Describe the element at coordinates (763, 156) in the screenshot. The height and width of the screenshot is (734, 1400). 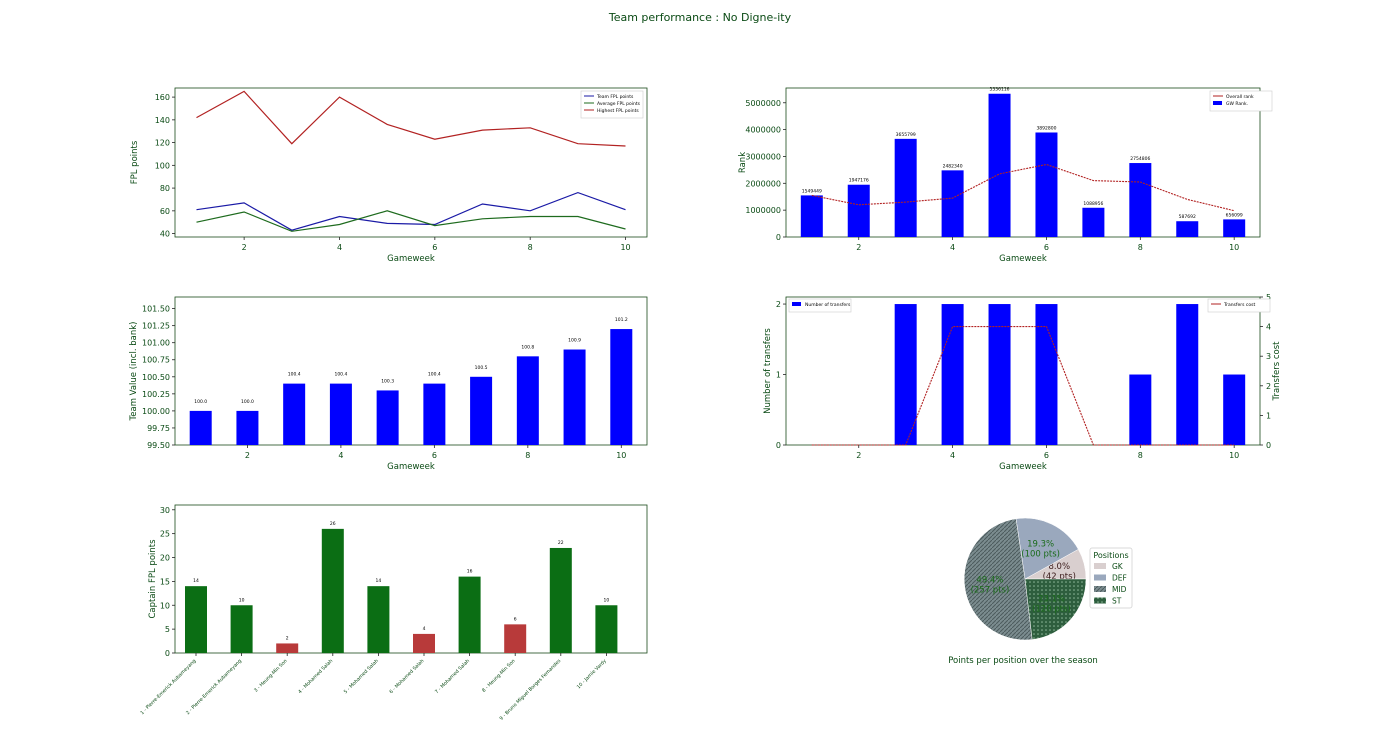
I see `y-tick-label: 3000000` at that location.